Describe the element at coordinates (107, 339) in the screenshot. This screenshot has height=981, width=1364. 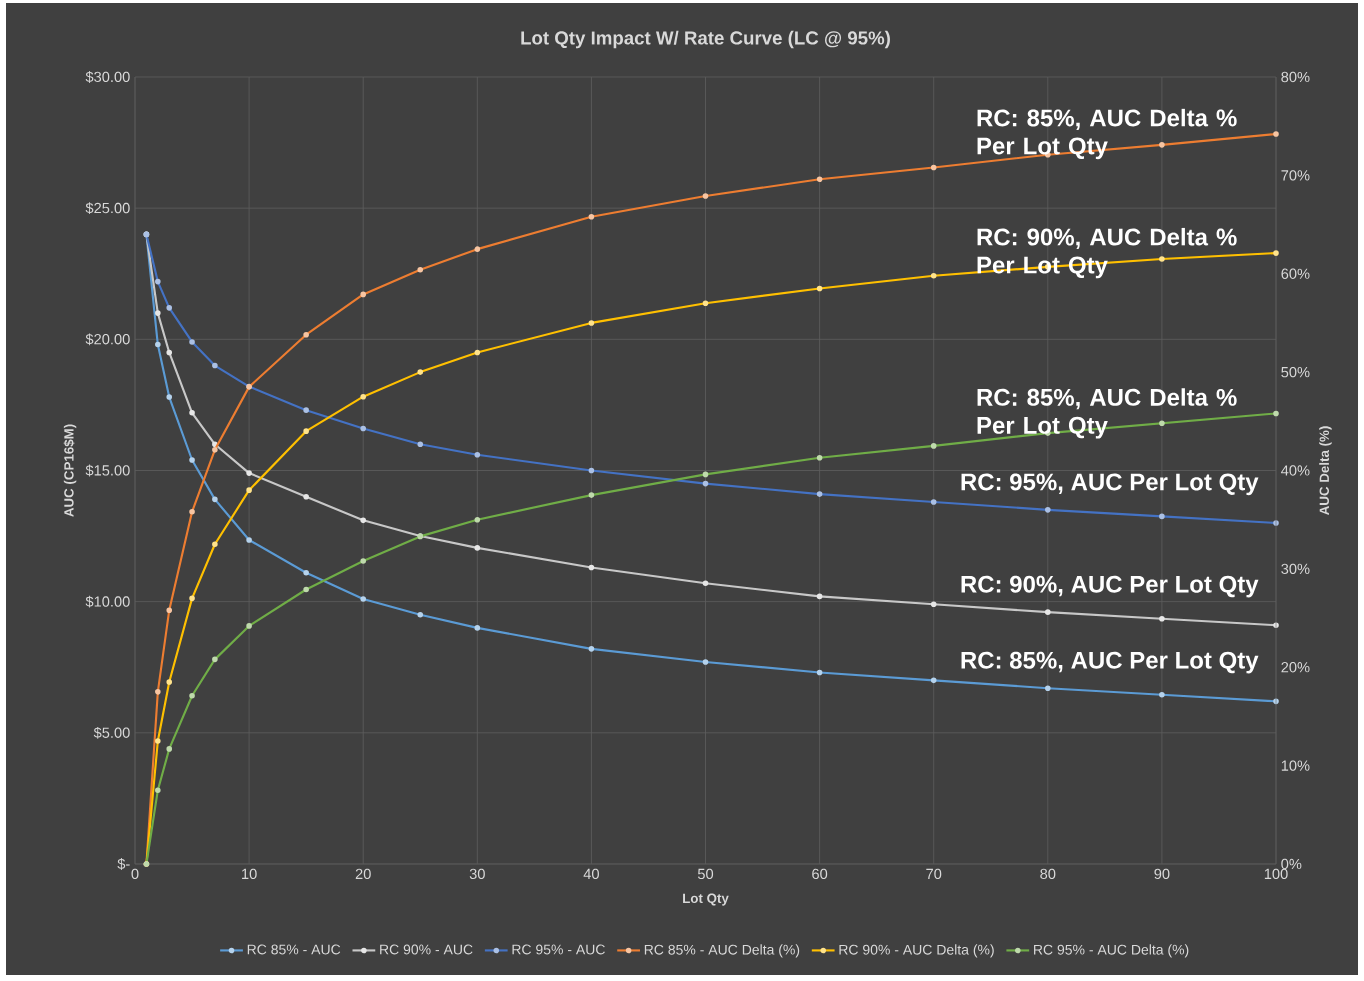
I see `y-tick-label: $20.00` at that location.